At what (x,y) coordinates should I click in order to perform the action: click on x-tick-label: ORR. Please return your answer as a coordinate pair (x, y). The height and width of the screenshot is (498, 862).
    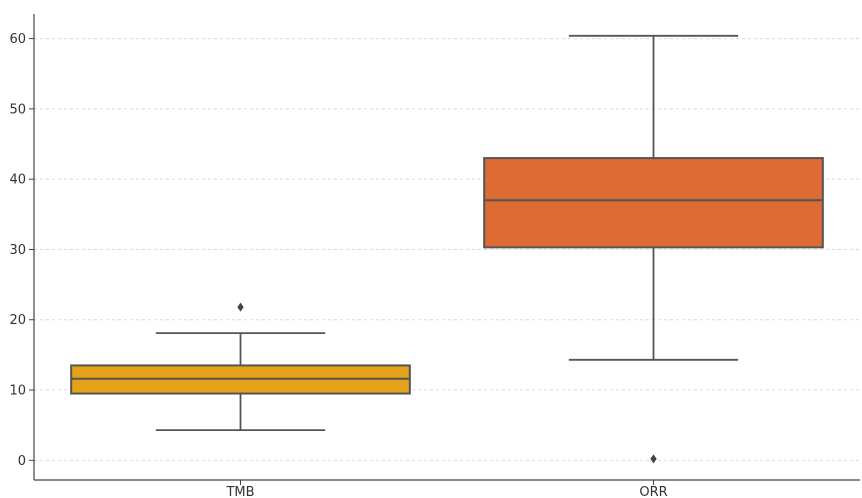
    Looking at the image, I should click on (653, 491).